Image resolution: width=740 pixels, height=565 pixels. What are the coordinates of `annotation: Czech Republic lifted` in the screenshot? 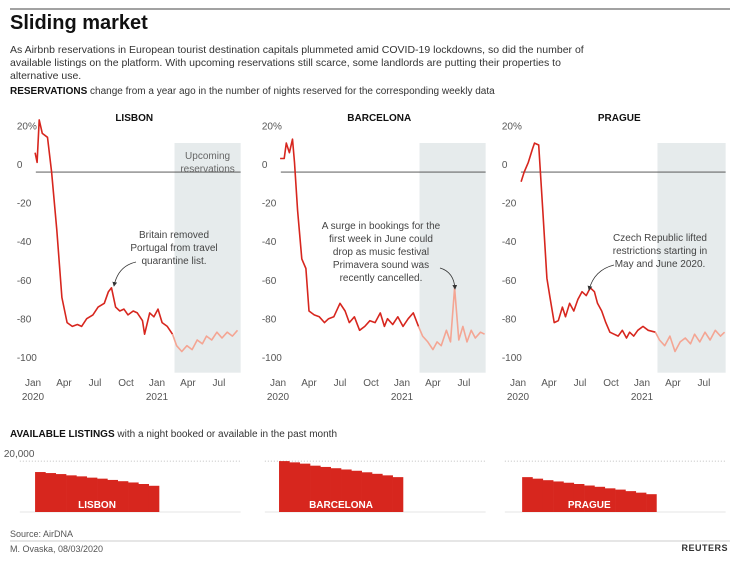 It's located at (660, 238).